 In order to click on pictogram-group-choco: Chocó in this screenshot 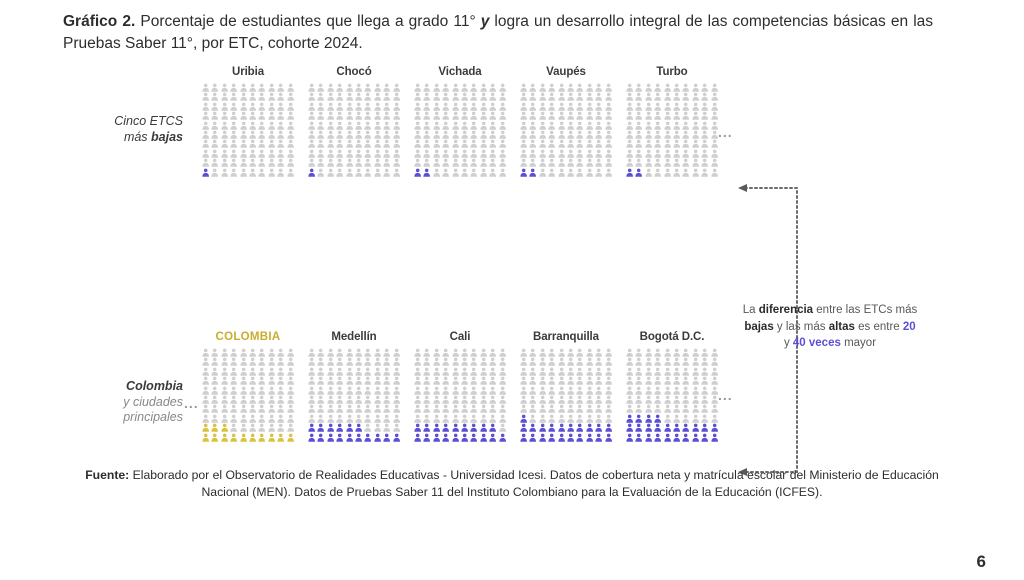, I will do `click(354, 121)`.